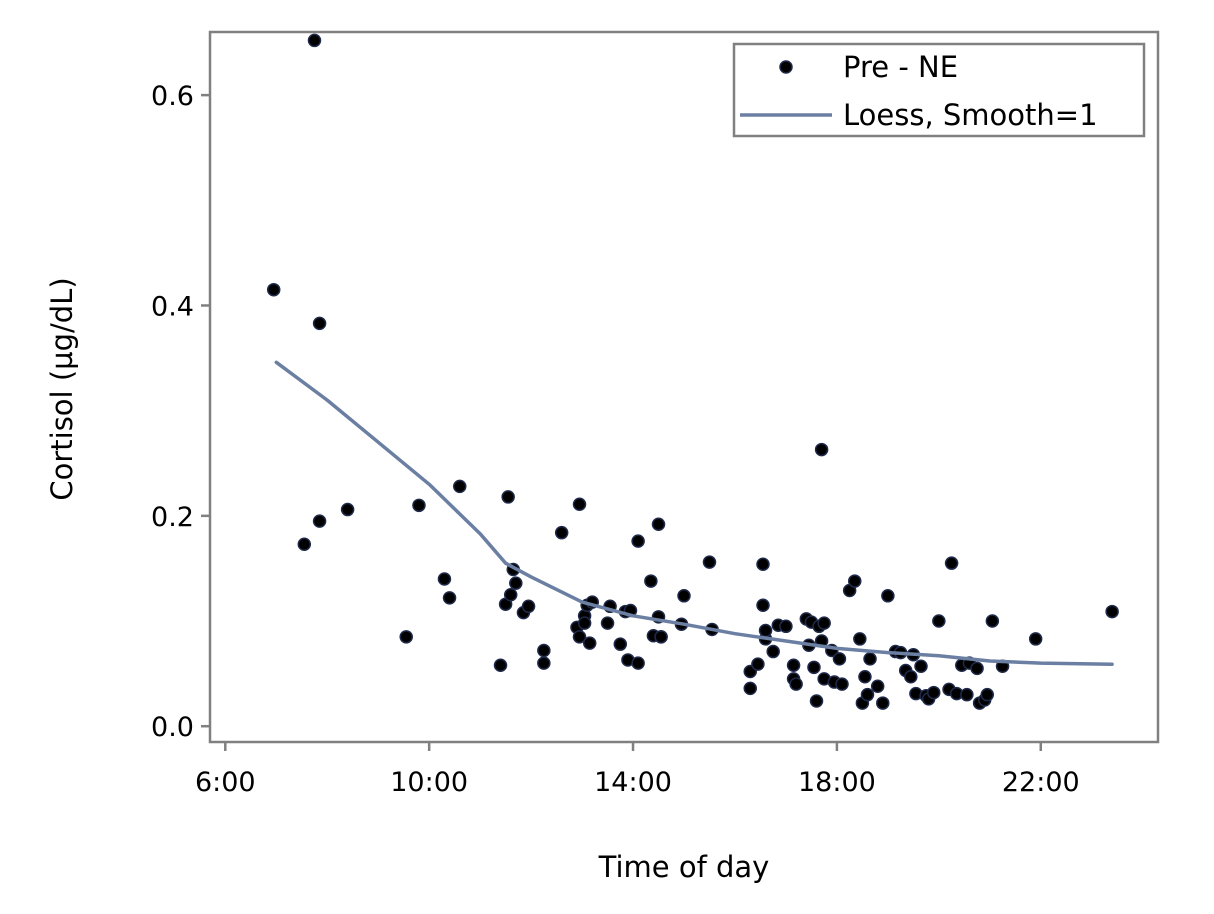  I want to click on y-tick-label: 0.2, so click(172, 517).